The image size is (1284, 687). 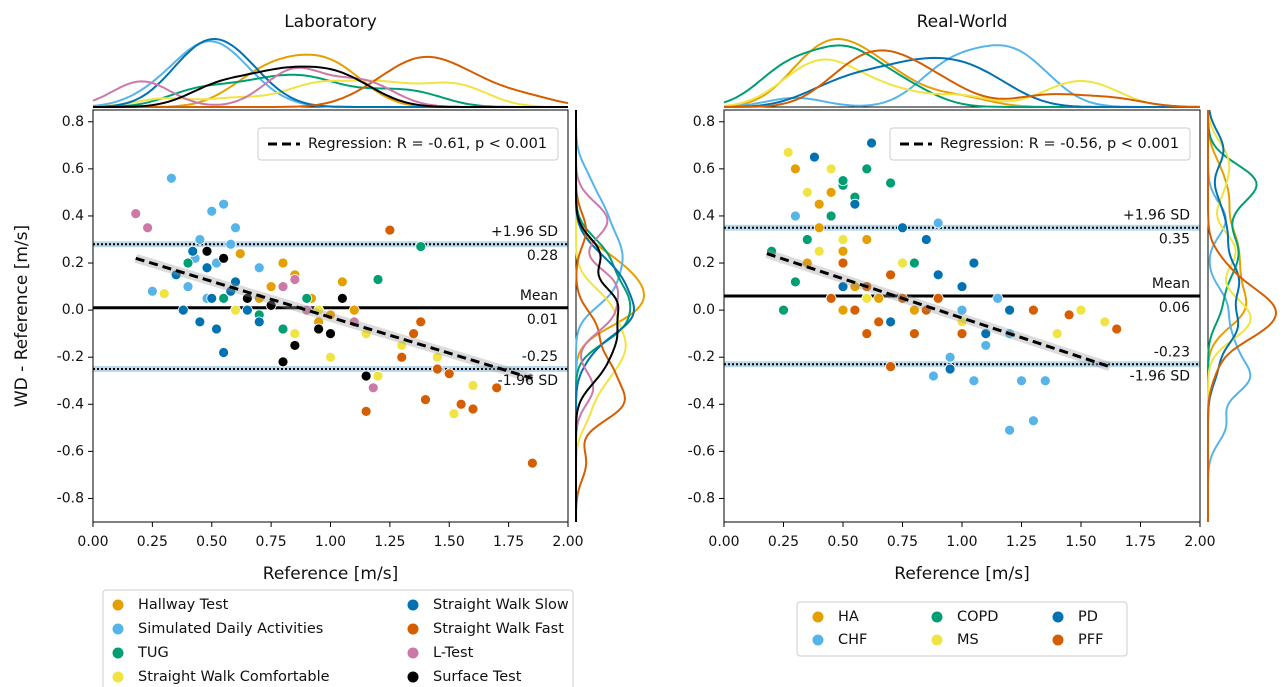 What do you see at coordinates (73, 122) in the screenshot?
I see `y-tick-label: 0.8` at bounding box center [73, 122].